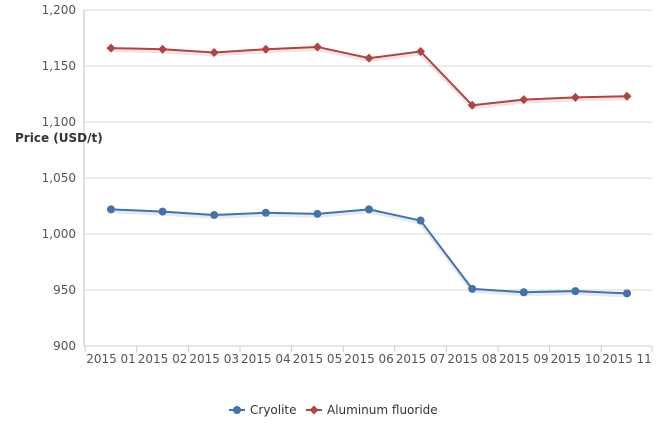  Describe the element at coordinates (59, 138) in the screenshot. I see `y-axis-label: Price (USD/t)` at that location.